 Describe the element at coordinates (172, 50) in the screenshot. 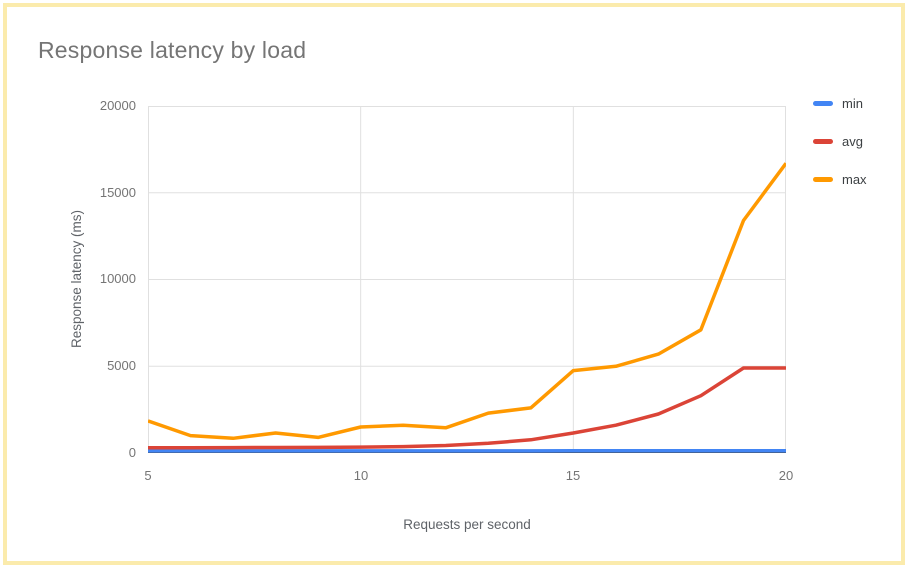

I see `chart-title: Response latency by load` at that location.